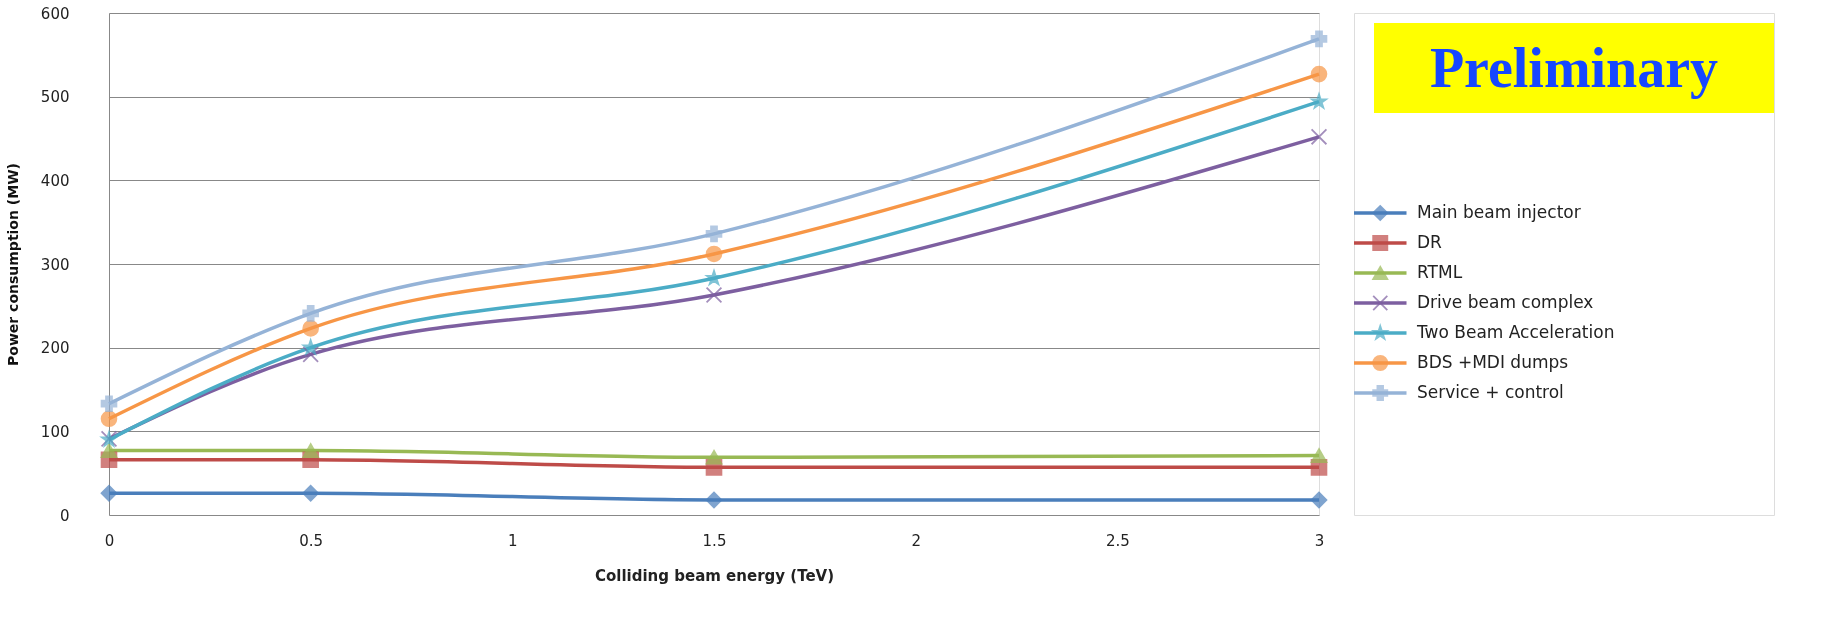  I want to click on x-axis-title: Colliding beam energy (TeV), so click(714, 575).